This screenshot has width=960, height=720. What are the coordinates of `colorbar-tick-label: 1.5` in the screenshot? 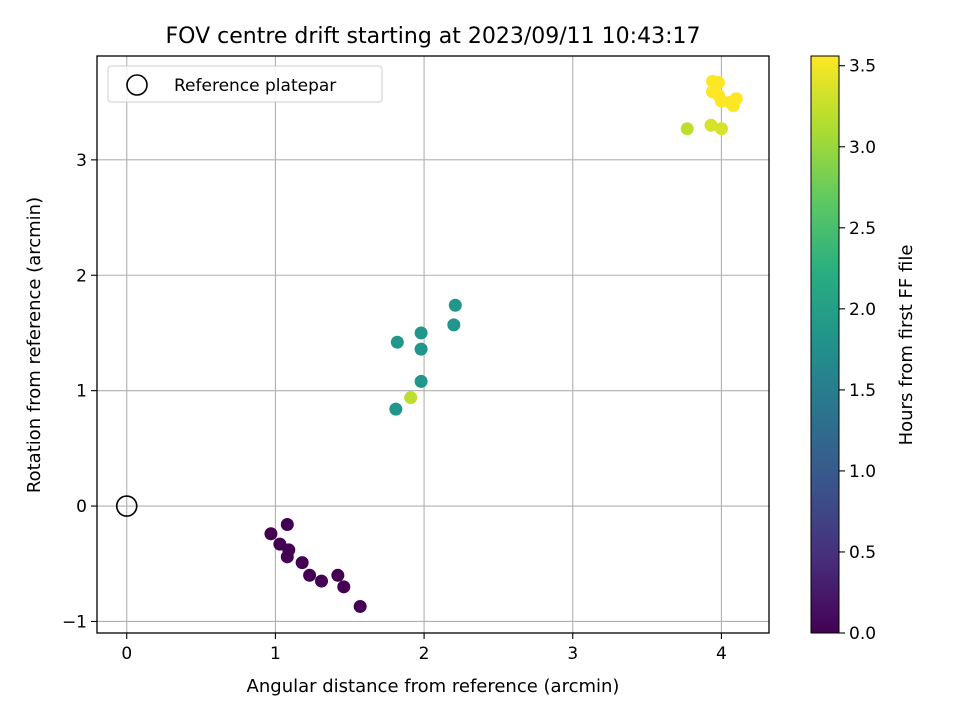 It's located at (862, 391).